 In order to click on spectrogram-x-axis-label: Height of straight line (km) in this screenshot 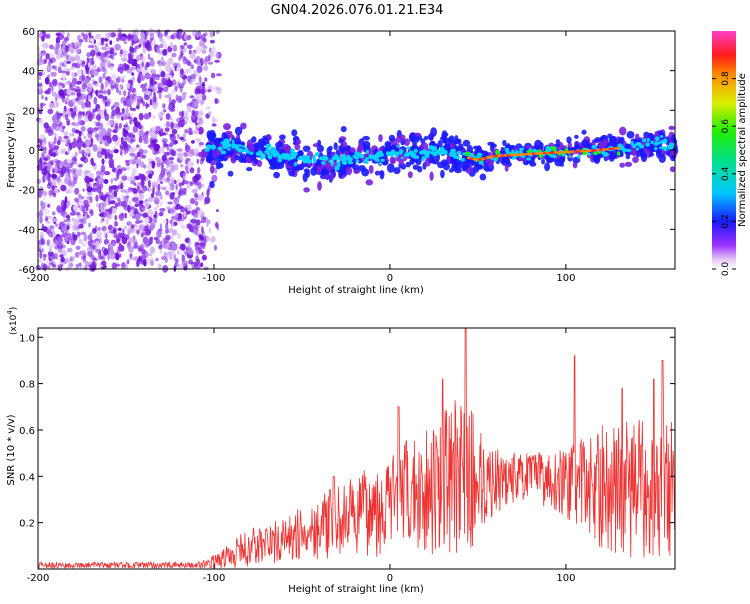, I will do `click(356, 290)`.